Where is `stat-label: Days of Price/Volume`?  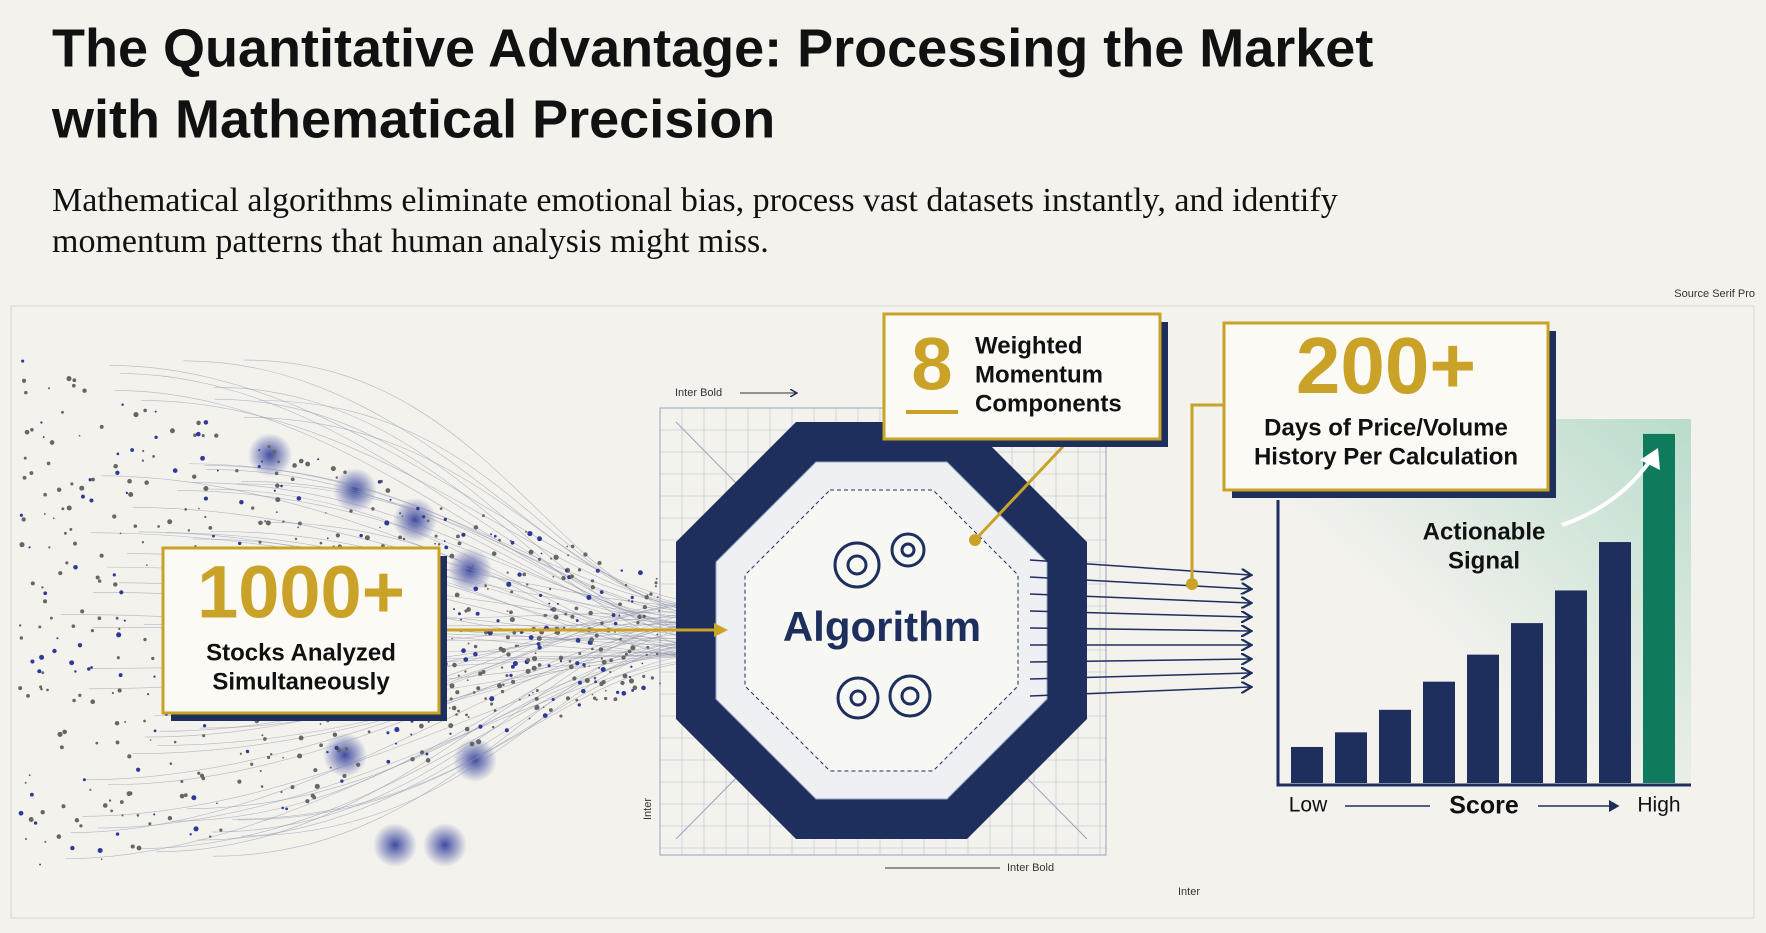 stat-label: Days of Price/Volume is located at coordinates (1386, 427).